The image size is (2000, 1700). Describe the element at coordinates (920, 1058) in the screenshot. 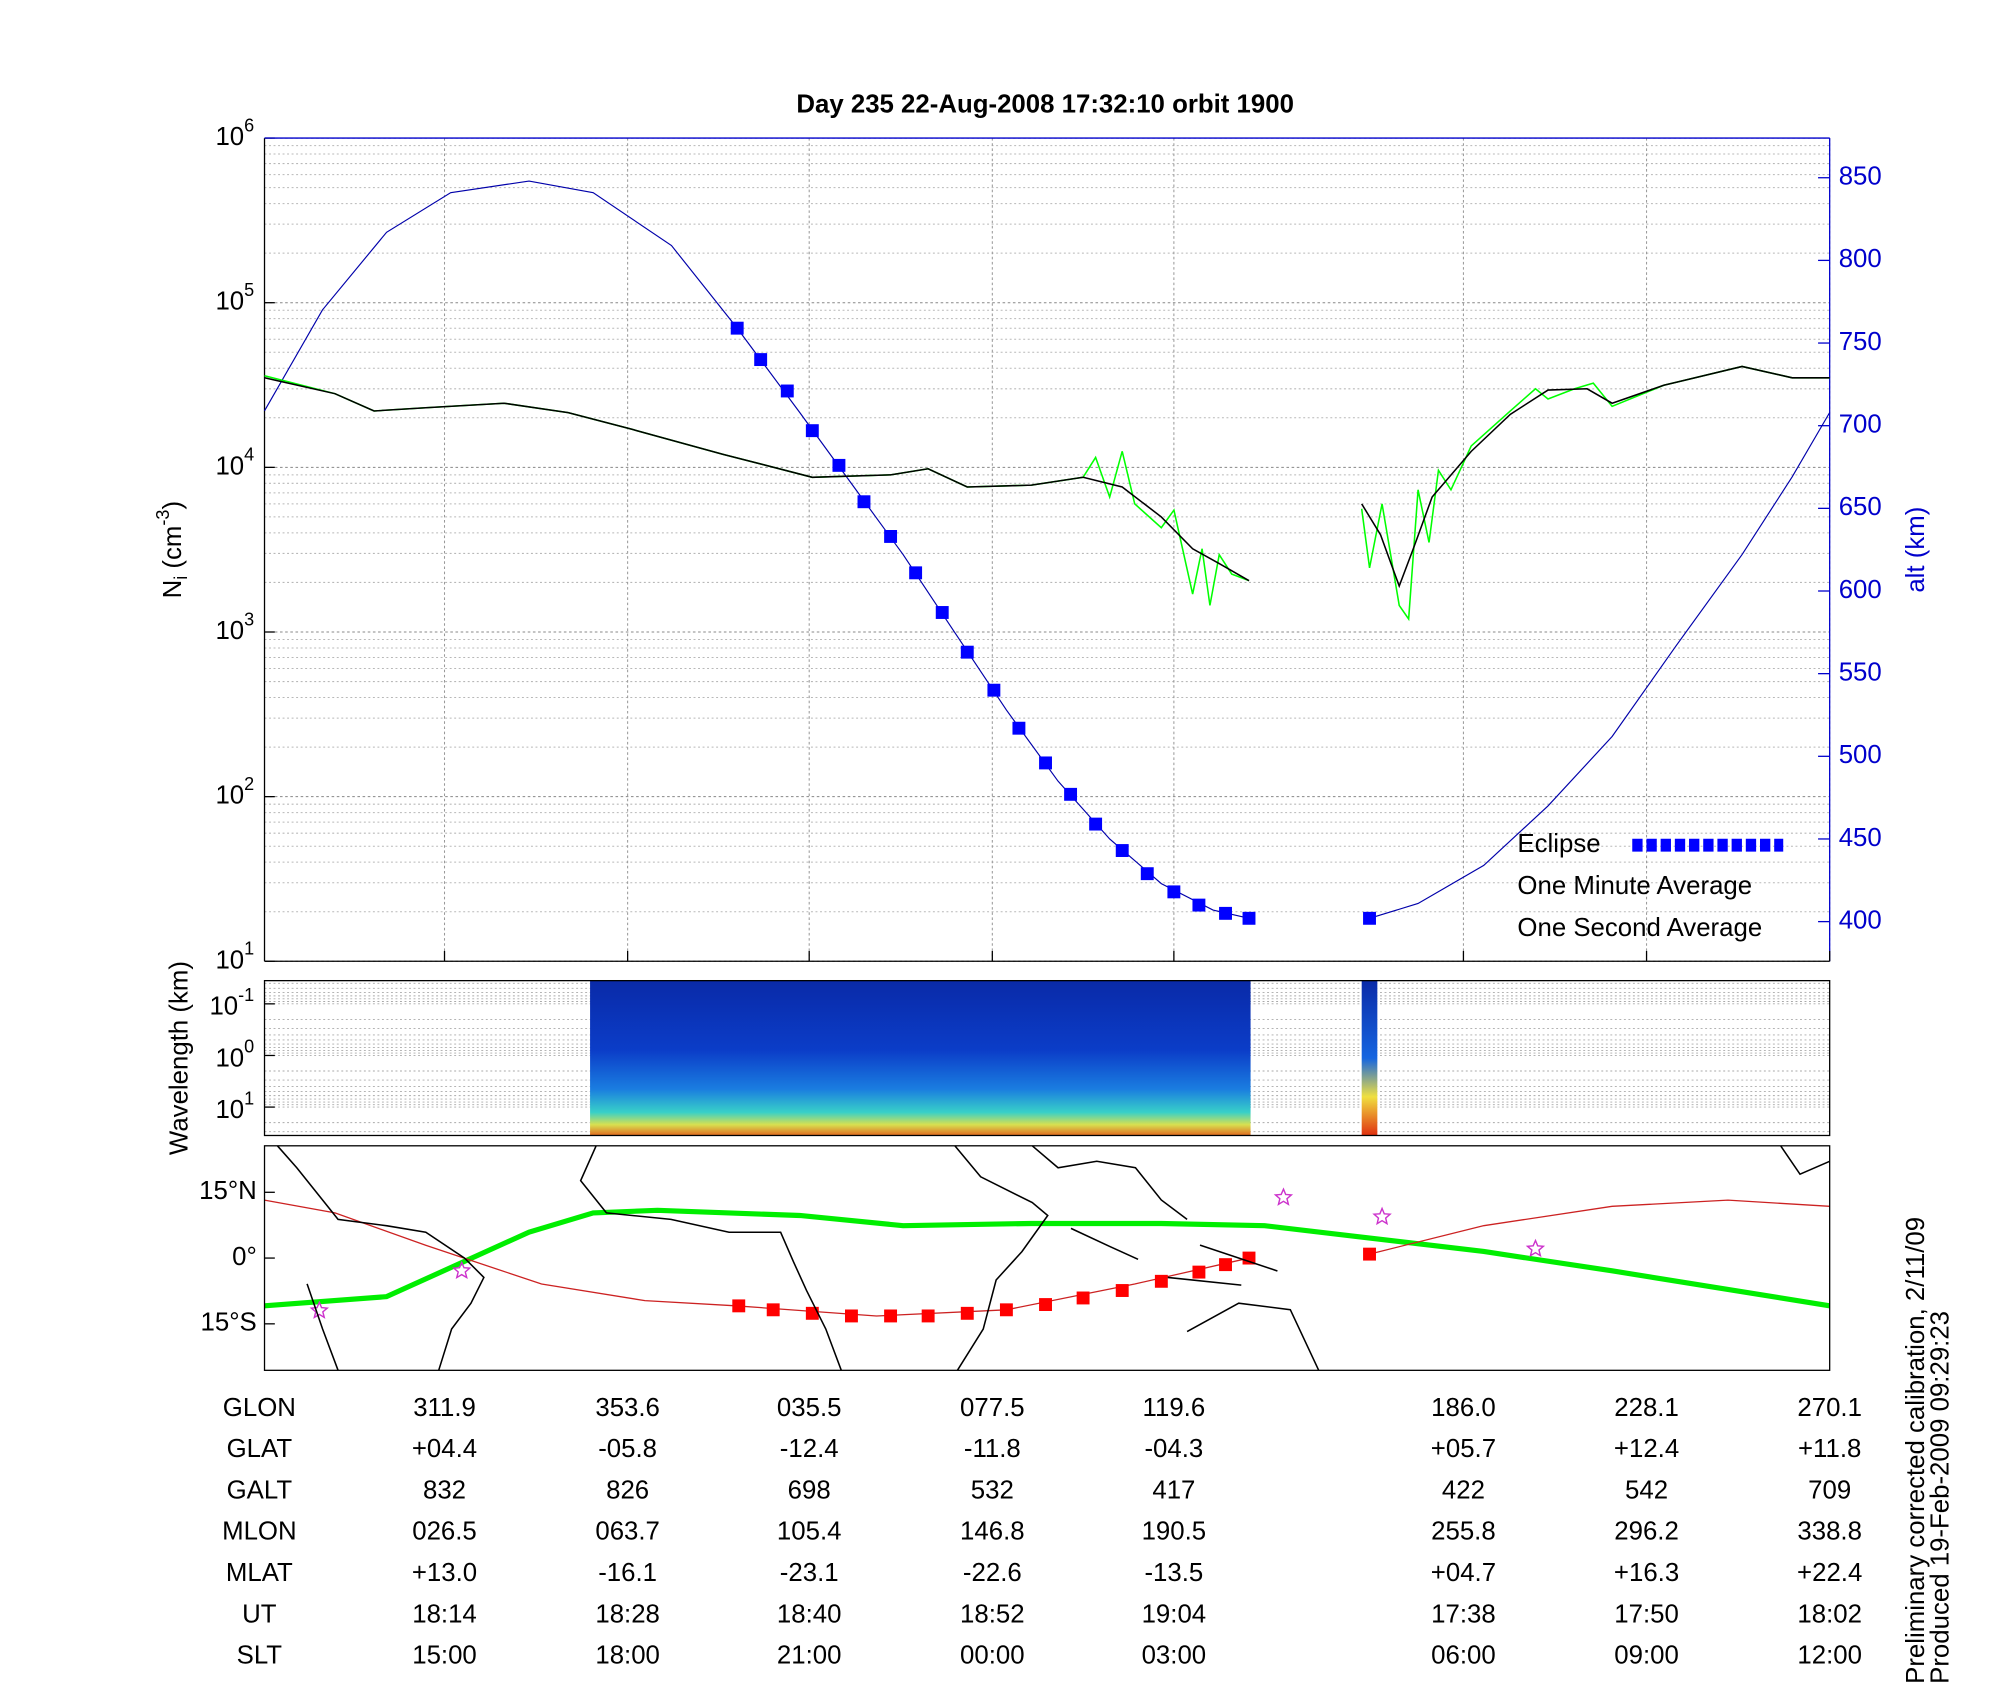

I see `spectrogram-block` at that location.